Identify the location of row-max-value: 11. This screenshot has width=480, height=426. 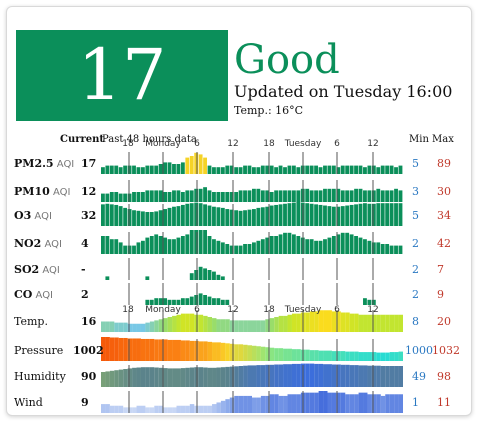
(444, 402).